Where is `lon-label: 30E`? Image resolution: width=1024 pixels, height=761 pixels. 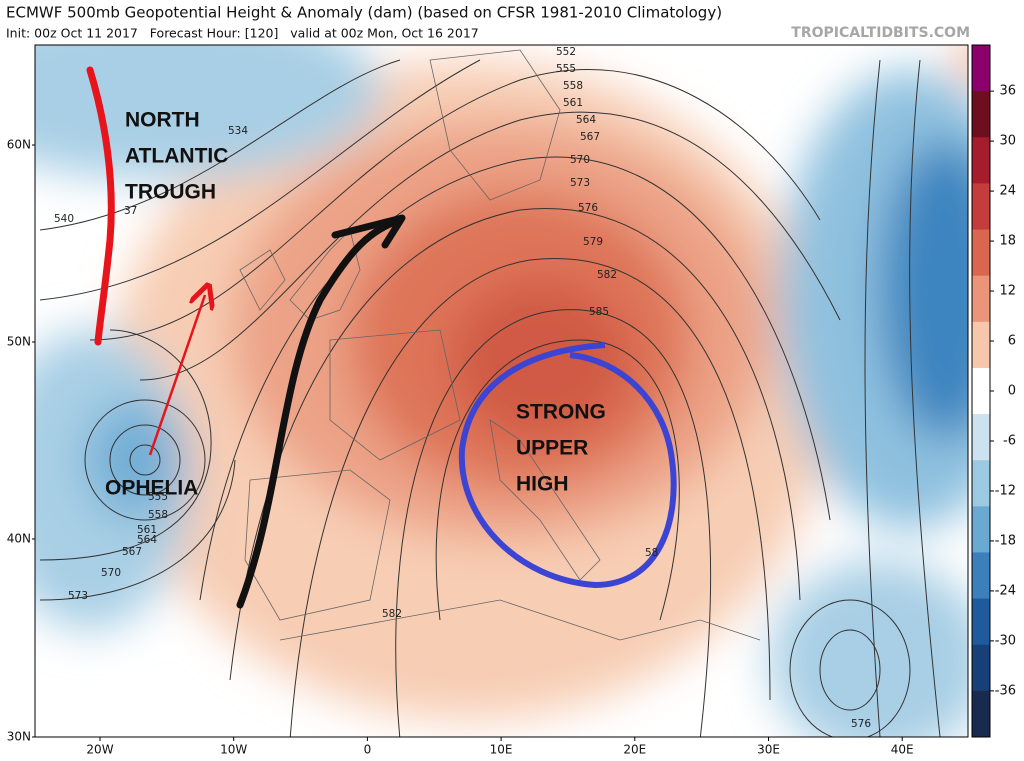
lon-label: 30E is located at coordinates (768, 750).